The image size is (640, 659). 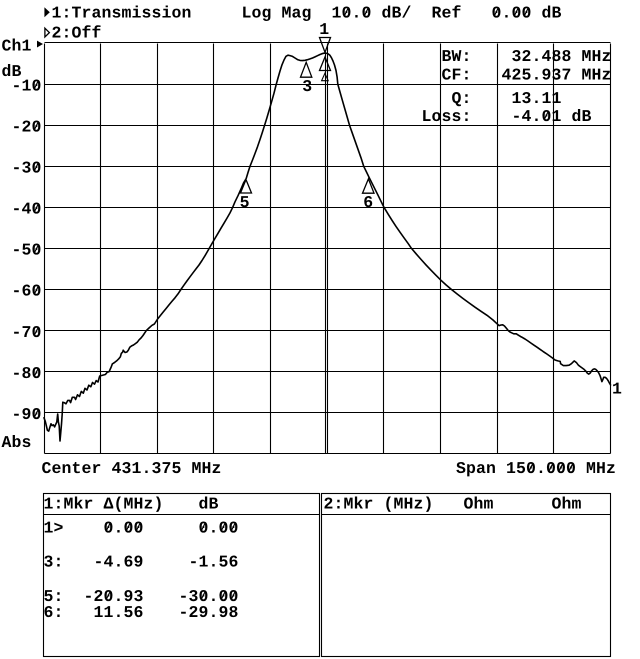 What do you see at coordinates (462, 98) in the screenshot?
I see `svg-text: Q:` at bounding box center [462, 98].